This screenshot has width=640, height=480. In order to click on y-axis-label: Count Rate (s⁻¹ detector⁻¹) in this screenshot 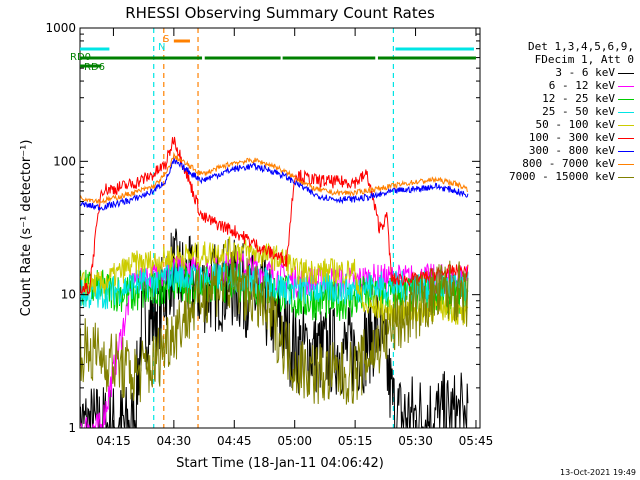, I will do `click(26, 228)`.